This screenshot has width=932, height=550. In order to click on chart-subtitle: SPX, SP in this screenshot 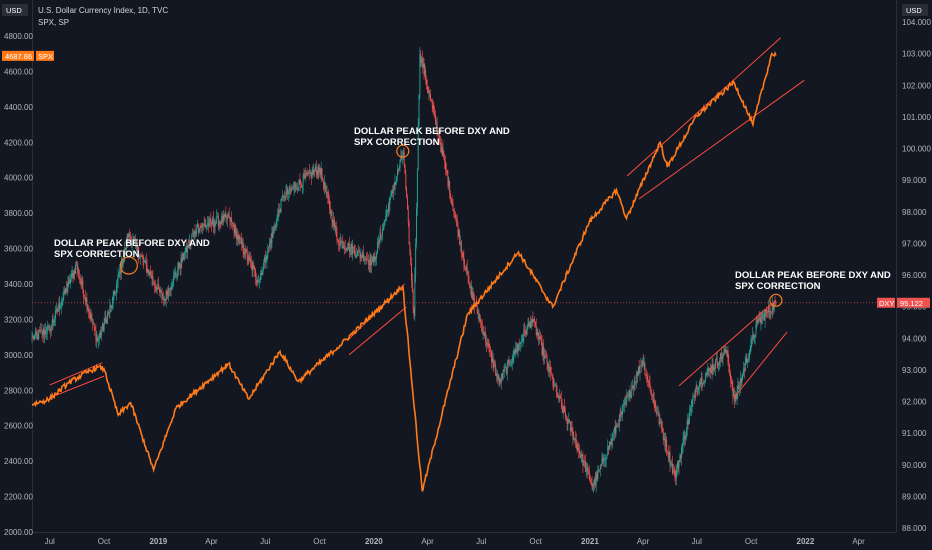, I will do `click(53, 22)`.